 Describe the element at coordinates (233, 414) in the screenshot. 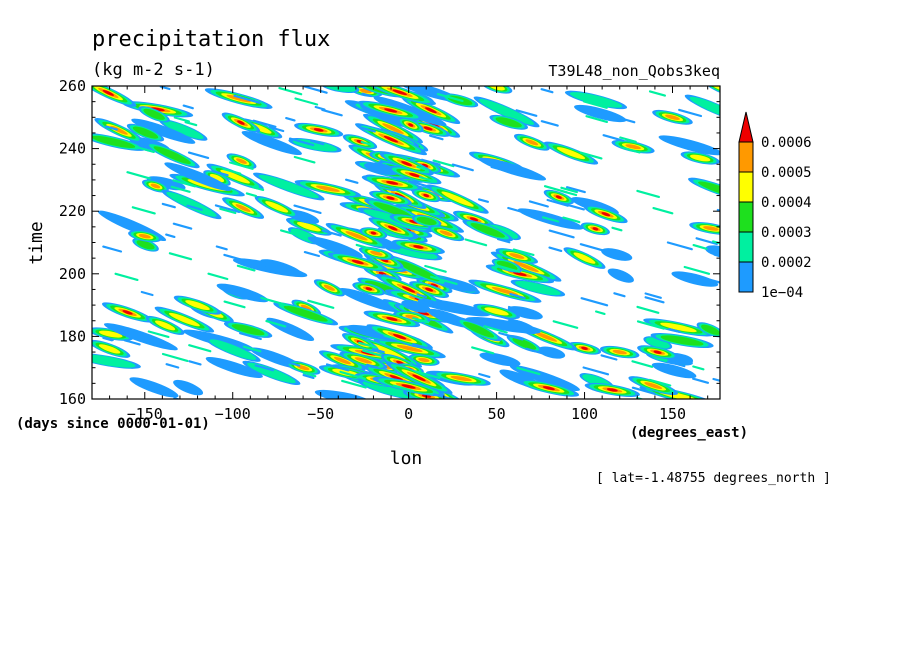

I see `x-tick-label: −100` at that location.